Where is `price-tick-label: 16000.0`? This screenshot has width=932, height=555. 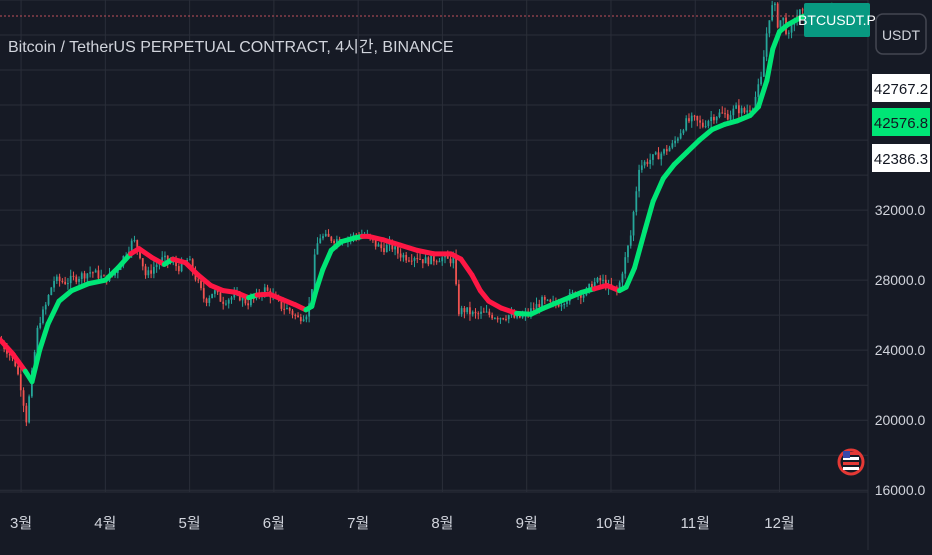 price-tick-label: 16000.0 is located at coordinates (900, 490).